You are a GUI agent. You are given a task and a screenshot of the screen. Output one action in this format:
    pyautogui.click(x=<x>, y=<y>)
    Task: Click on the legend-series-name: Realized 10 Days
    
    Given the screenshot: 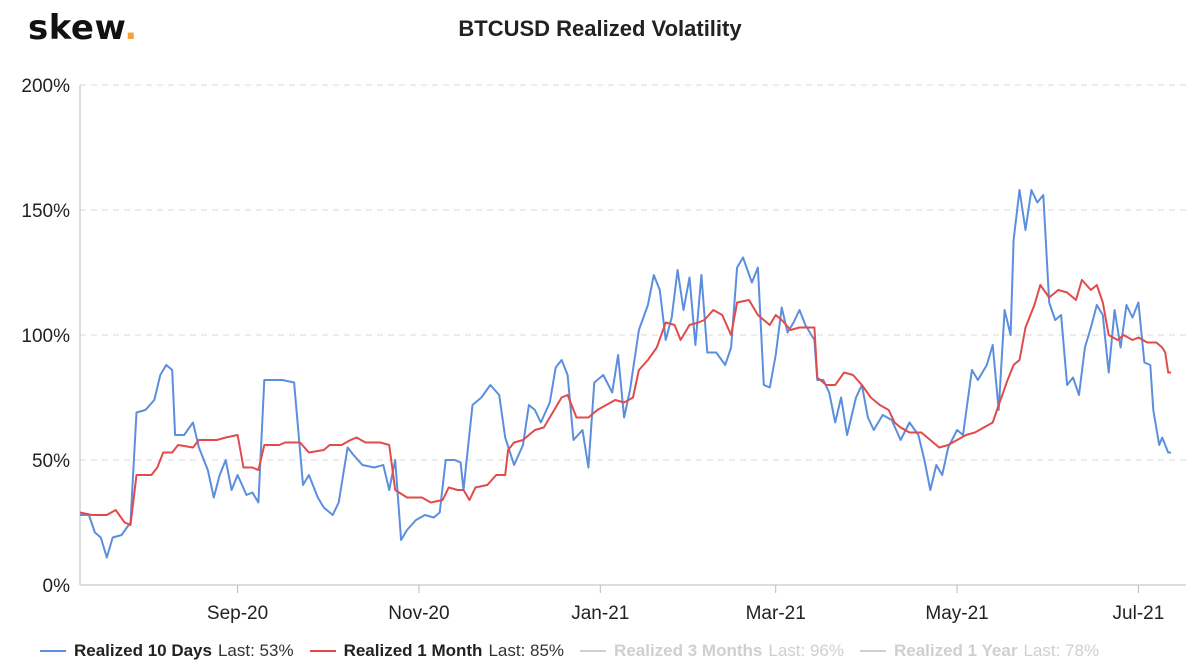 What is the action you would take?
    pyautogui.click(x=143, y=650)
    